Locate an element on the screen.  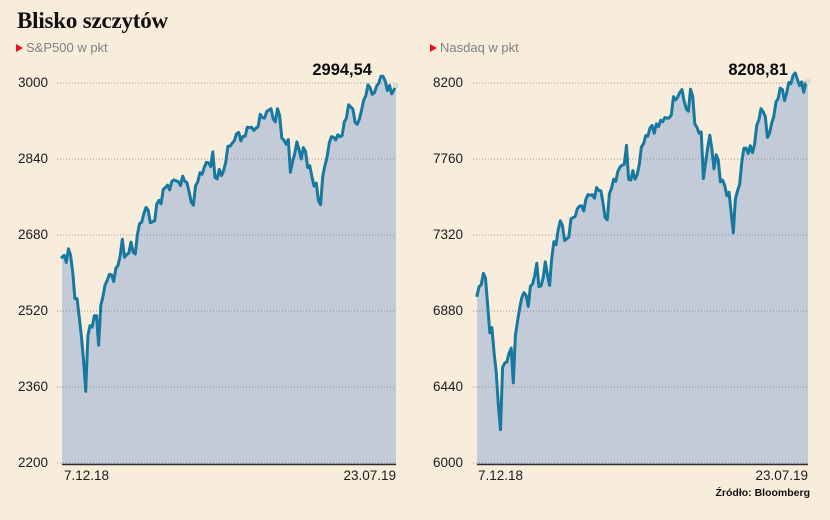
last-value-label: 2994,54 is located at coordinates (342, 70).